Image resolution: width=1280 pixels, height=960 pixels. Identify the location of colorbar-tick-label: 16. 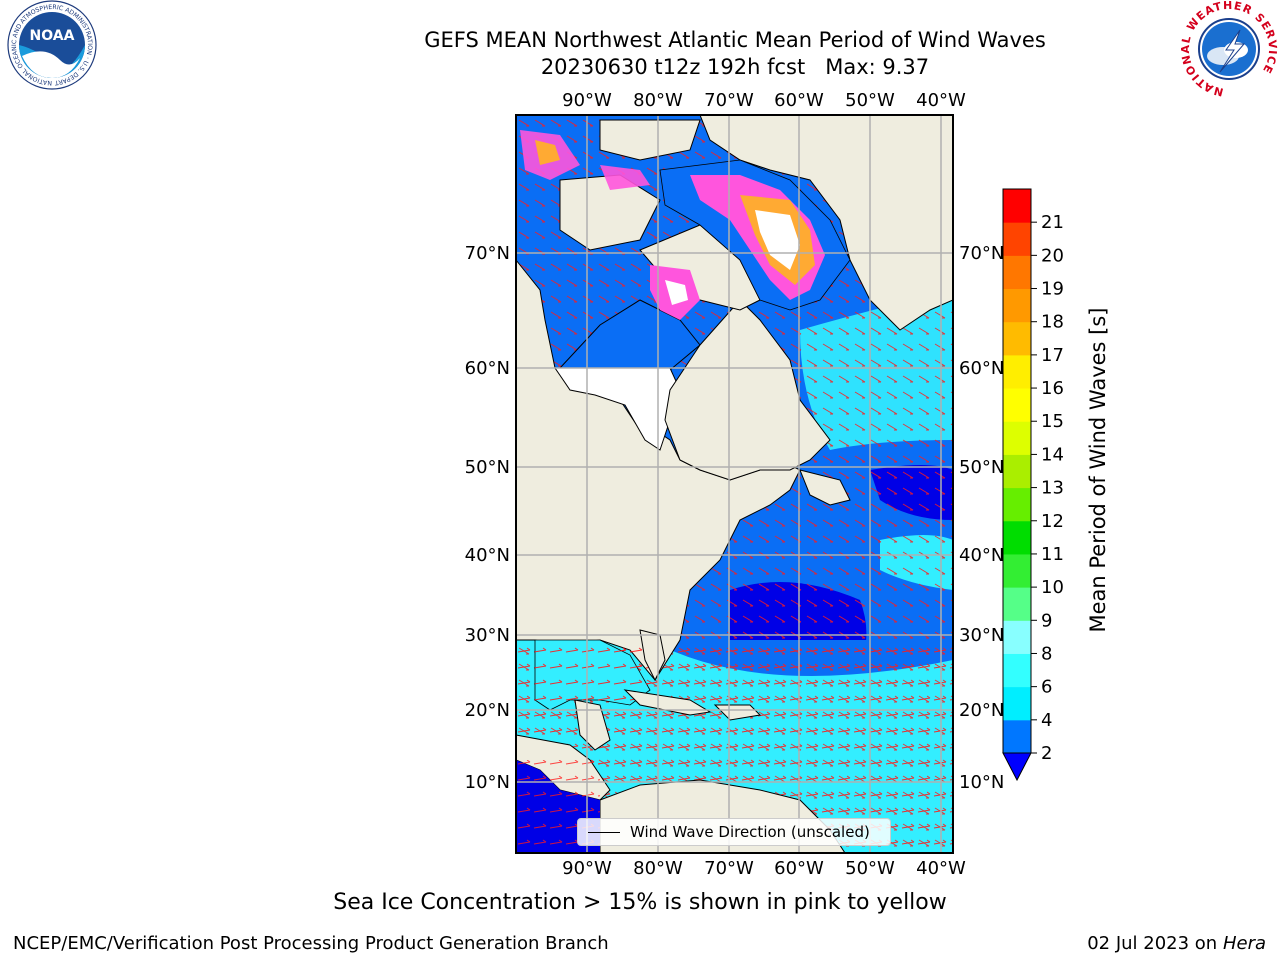
(1052, 388).